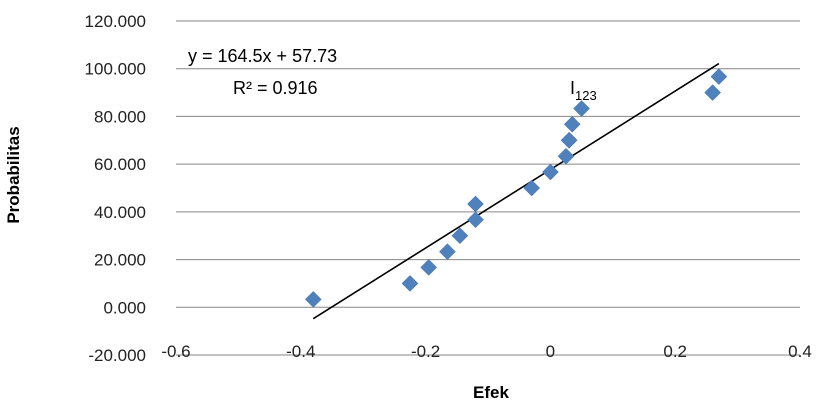 This screenshot has height=405, width=821. What do you see at coordinates (120, 260) in the screenshot?
I see `y-tick-label: 20.000` at bounding box center [120, 260].